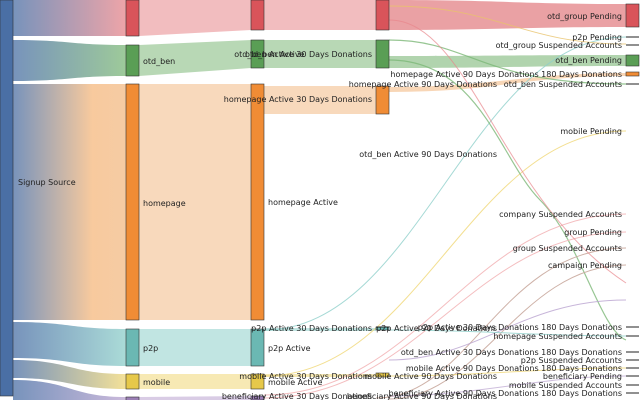 The width and height of the screenshot is (640, 400). I want to click on label-p2p-a30: p2p Active 30 Days Donations, so click(311, 328).